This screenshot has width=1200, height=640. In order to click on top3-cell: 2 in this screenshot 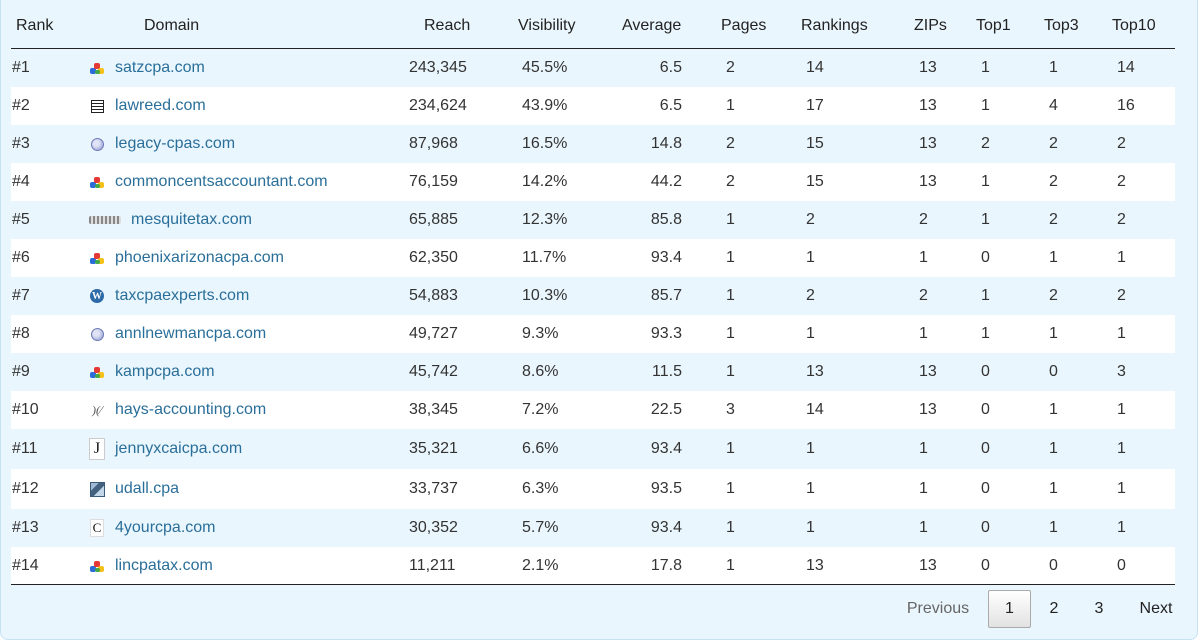, I will do `click(1053, 295)`.